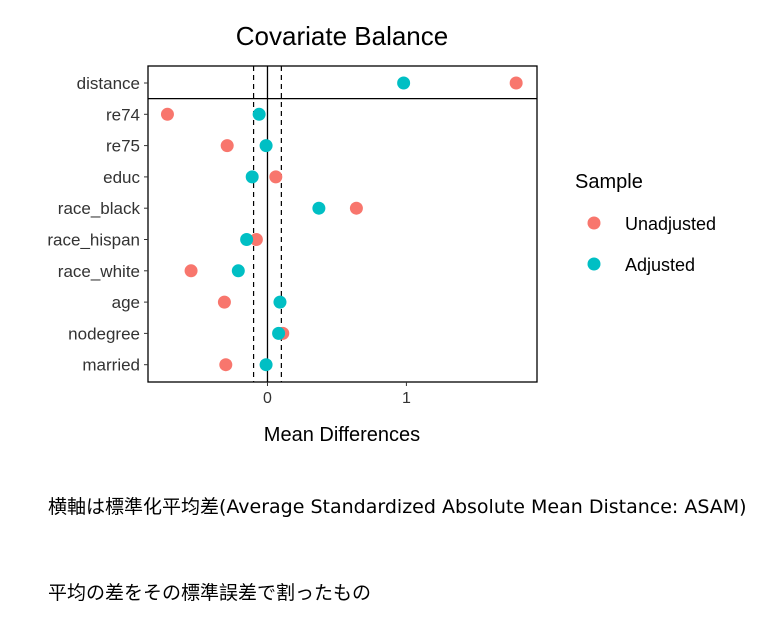 Image resolution: width=768 pixels, height=630 pixels. Describe the element at coordinates (404, 83) in the screenshot. I see `point-adjusted-distance` at that location.